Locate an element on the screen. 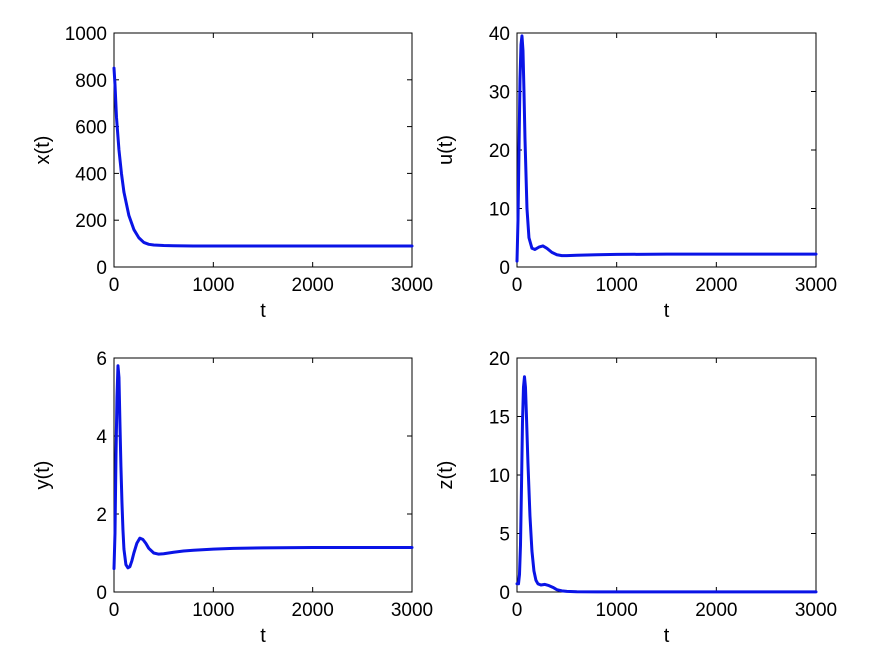  y-tick-label: 2 is located at coordinates (101, 515).